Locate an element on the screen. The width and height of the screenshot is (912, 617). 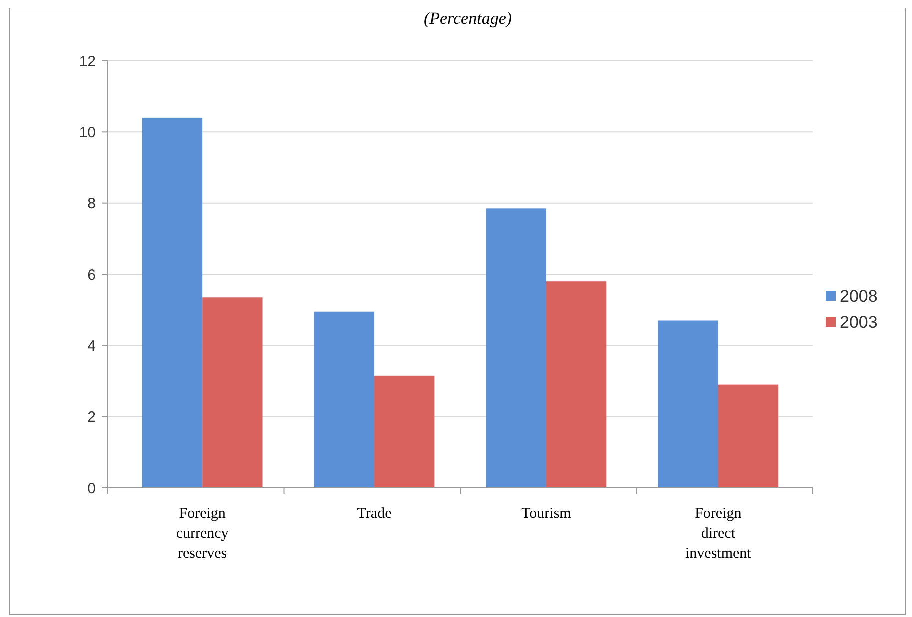
y-tick-label: 10 is located at coordinates (87, 133).